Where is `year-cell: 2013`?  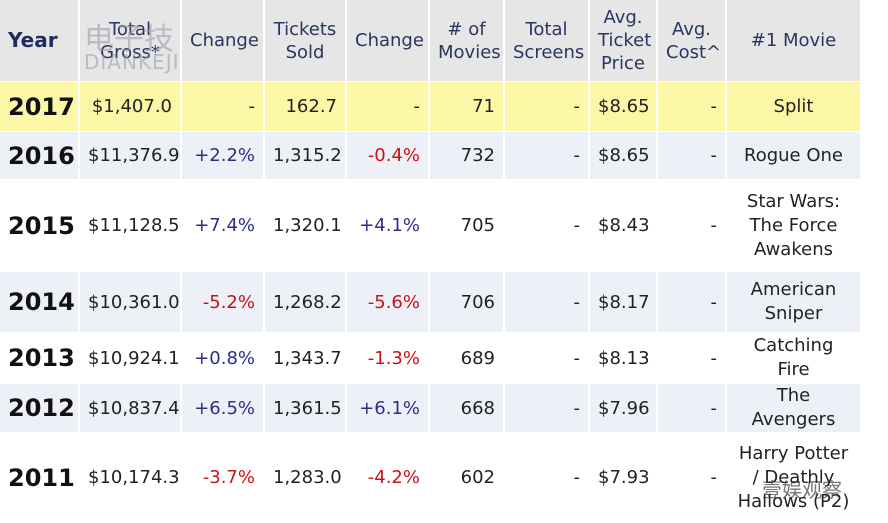 year-cell: 2013 is located at coordinates (40, 358).